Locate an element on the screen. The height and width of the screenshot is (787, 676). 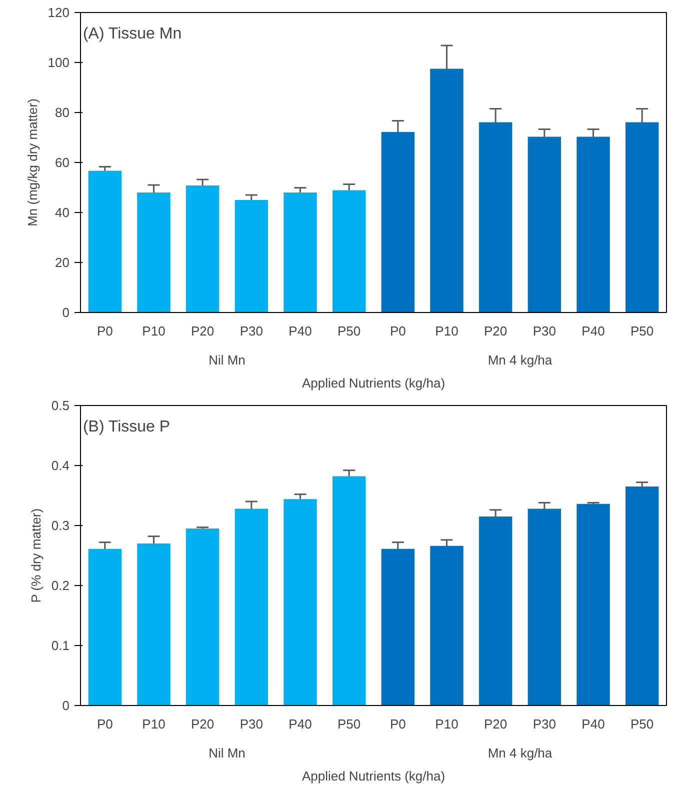
y-tick-label: 20 is located at coordinates (62, 262).